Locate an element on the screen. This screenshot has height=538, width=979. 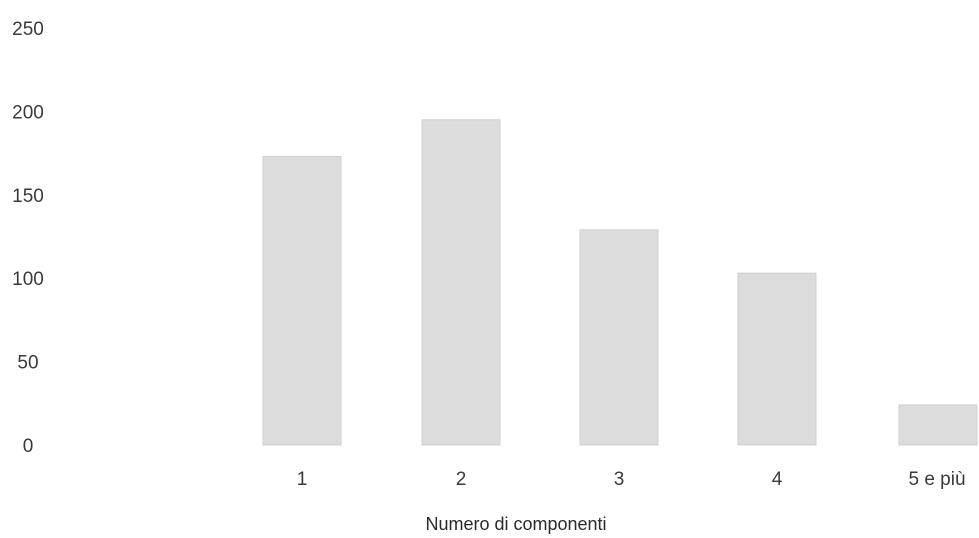
x-tick-label: 5 e più is located at coordinates (936, 479).